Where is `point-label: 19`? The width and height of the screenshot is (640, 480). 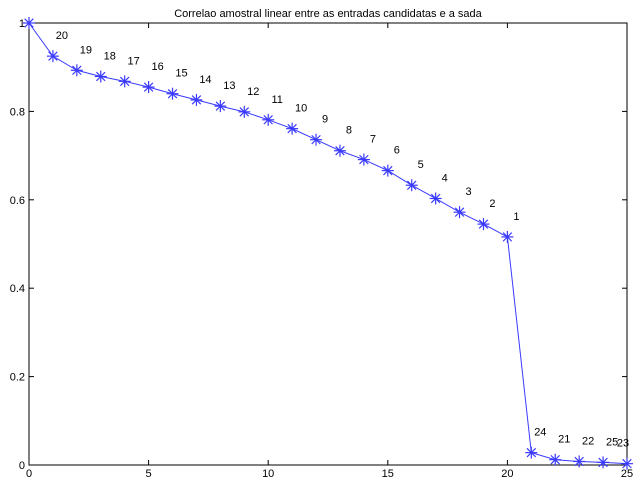 point-label: 19 is located at coordinates (86, 50).